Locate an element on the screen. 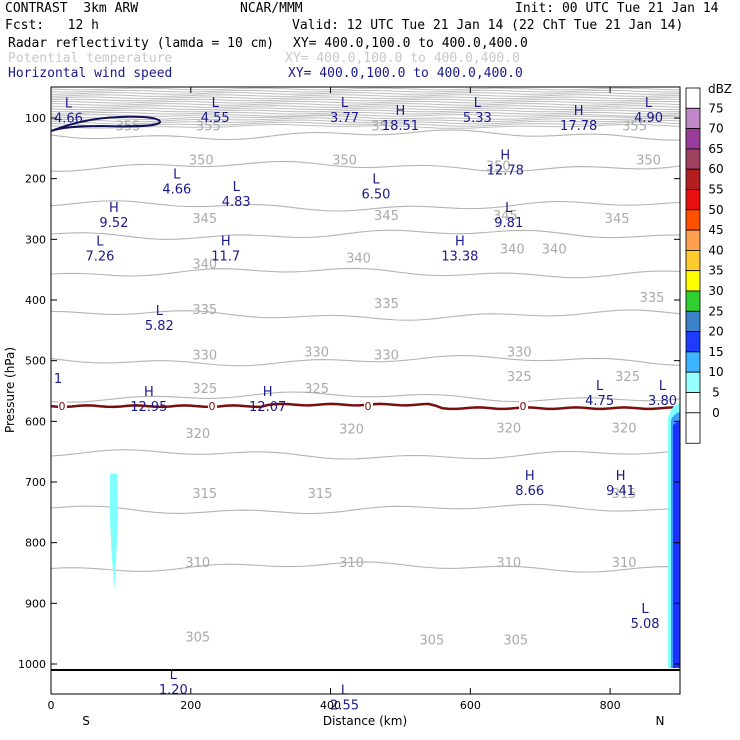 The width and height of the screenshot is (740, 740). wind-extremum-value: 5.33 is located at coordinates (477, 118).